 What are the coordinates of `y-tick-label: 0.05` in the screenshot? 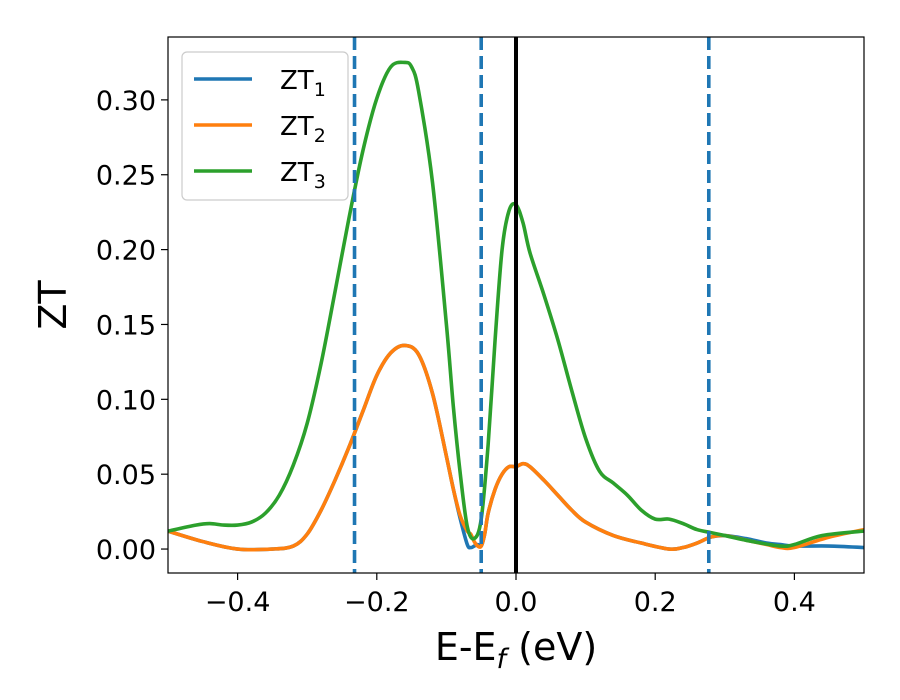 It's located at (126, 475).